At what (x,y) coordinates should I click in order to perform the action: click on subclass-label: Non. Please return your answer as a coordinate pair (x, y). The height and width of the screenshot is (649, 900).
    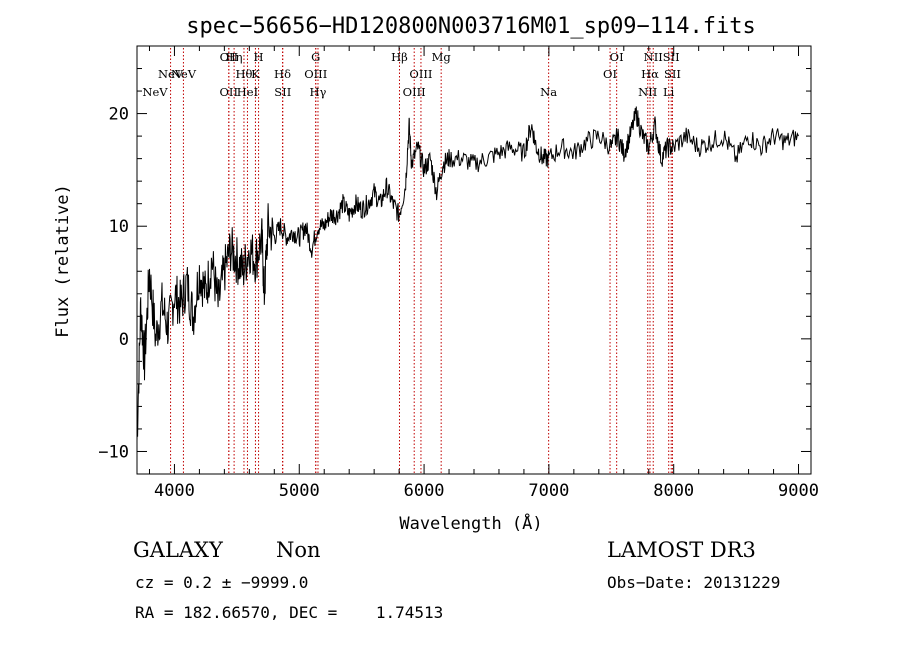
    Looking at the image, I should click on (298, 550).